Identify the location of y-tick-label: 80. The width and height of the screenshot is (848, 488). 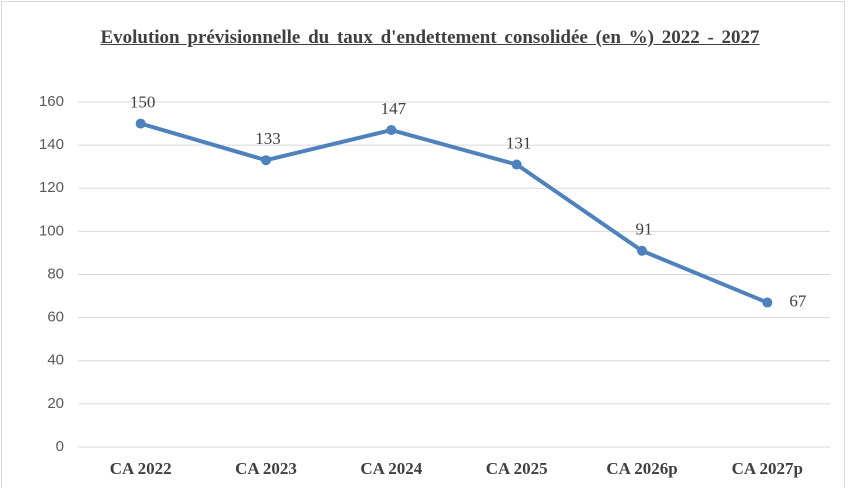
(55, 273).